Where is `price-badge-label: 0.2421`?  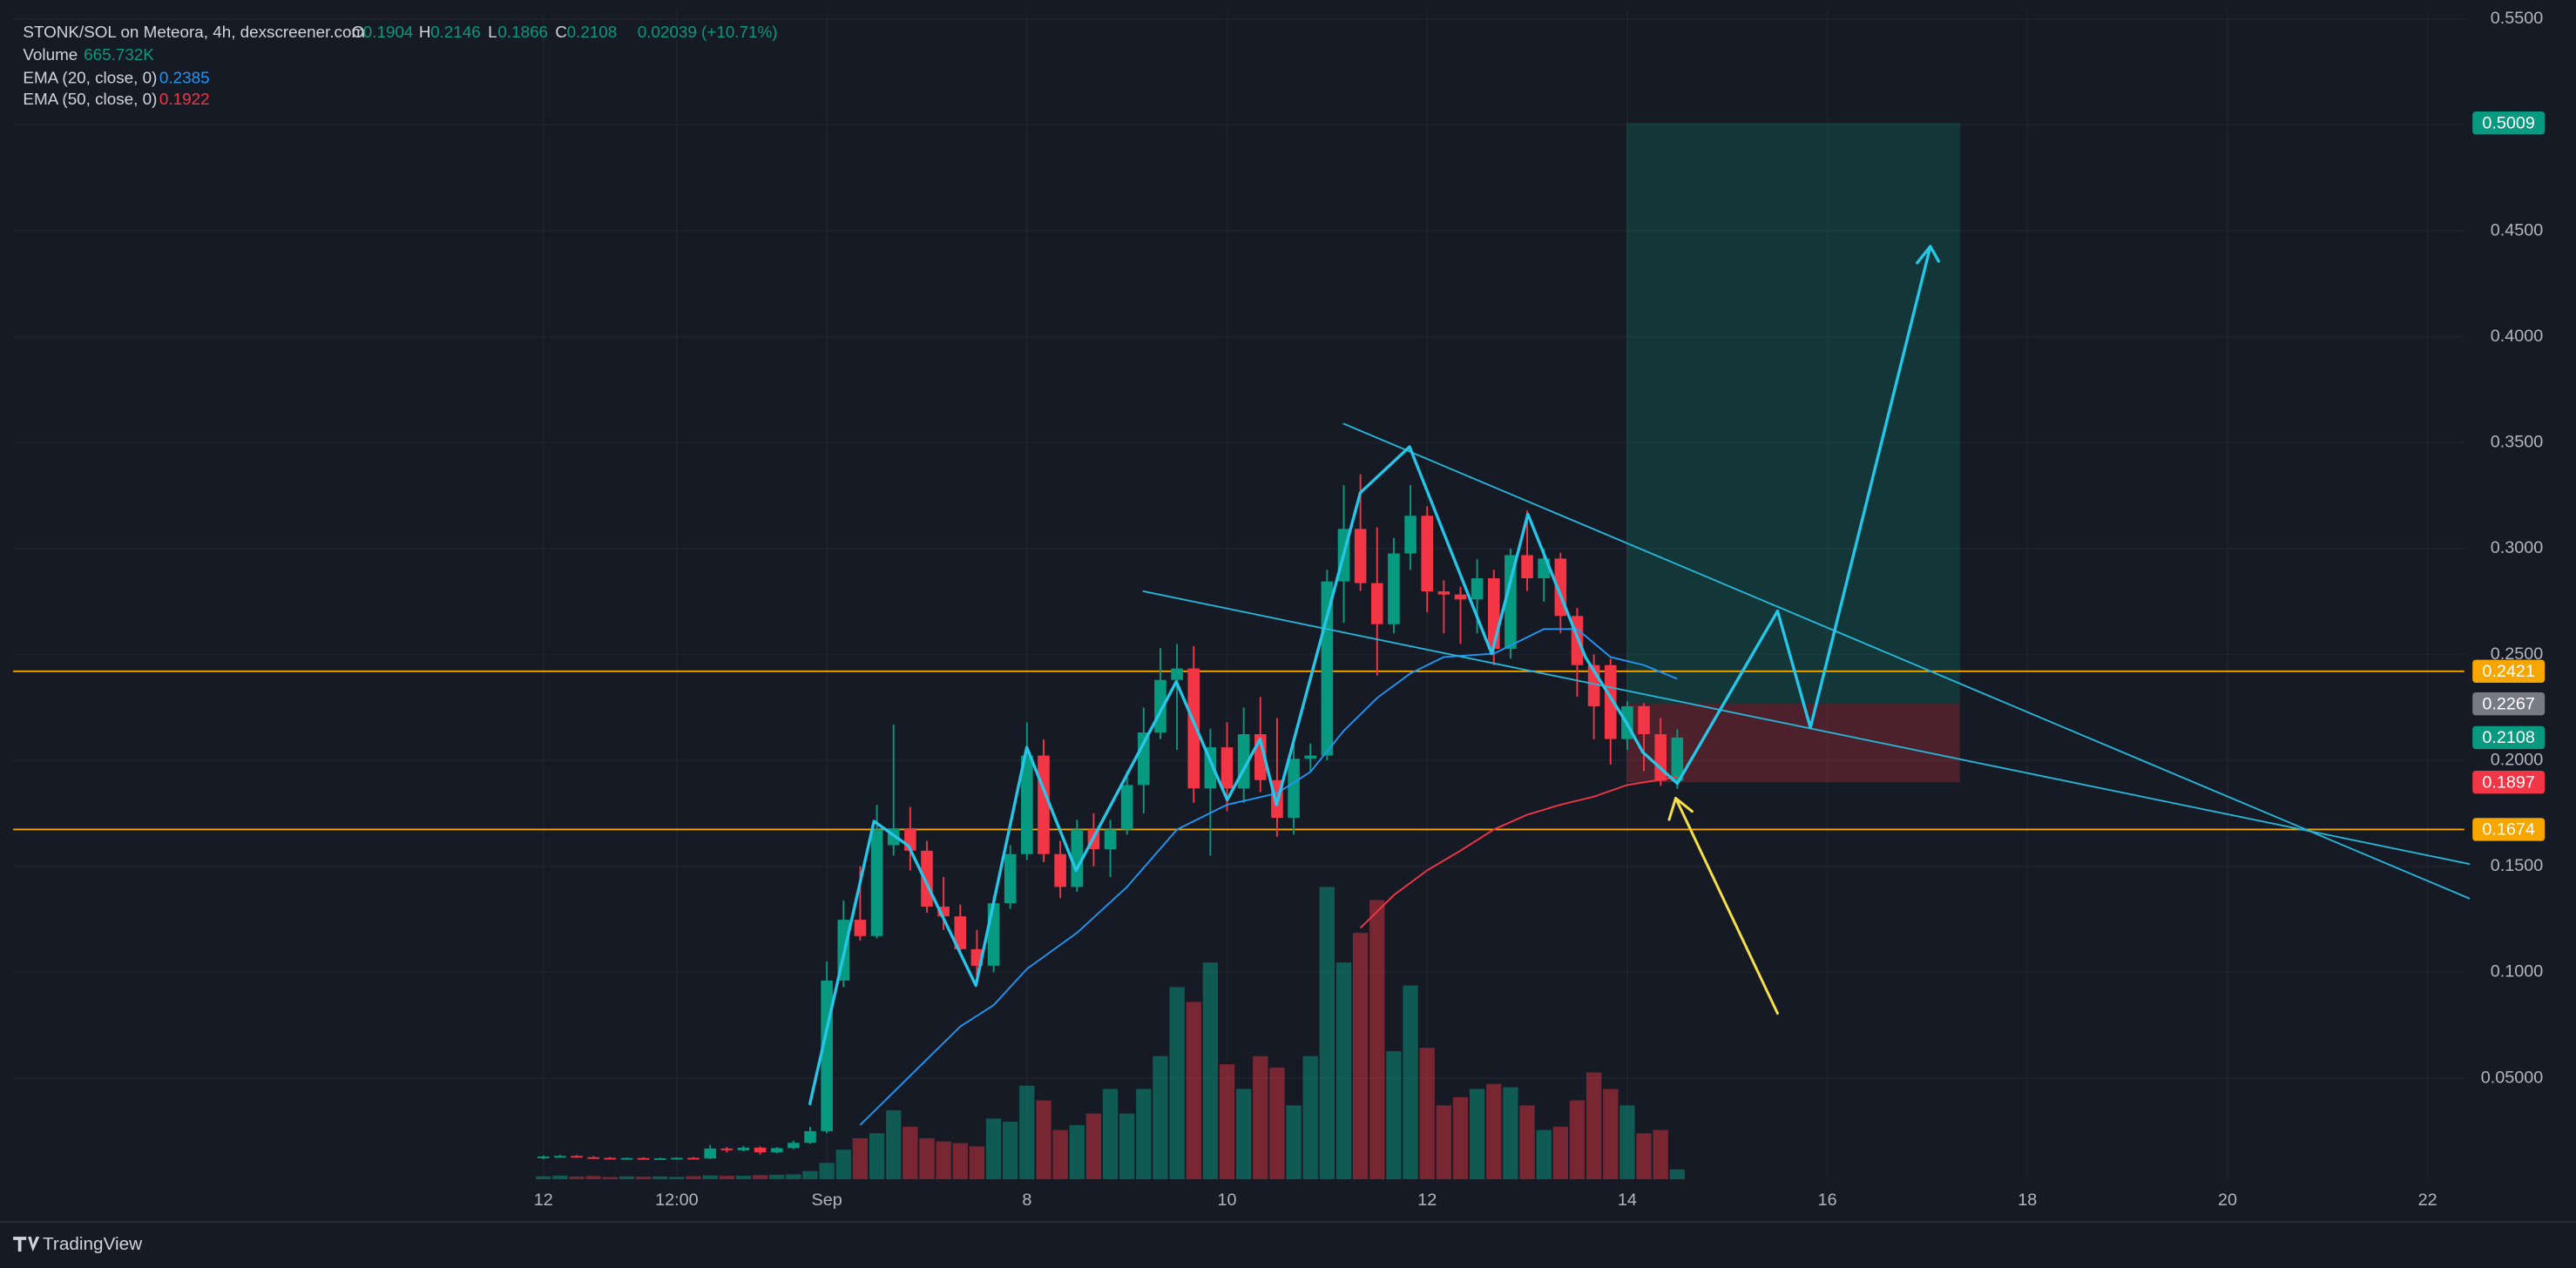 price-badge-label: 0.2421 is located at coordinates (2508, 671).